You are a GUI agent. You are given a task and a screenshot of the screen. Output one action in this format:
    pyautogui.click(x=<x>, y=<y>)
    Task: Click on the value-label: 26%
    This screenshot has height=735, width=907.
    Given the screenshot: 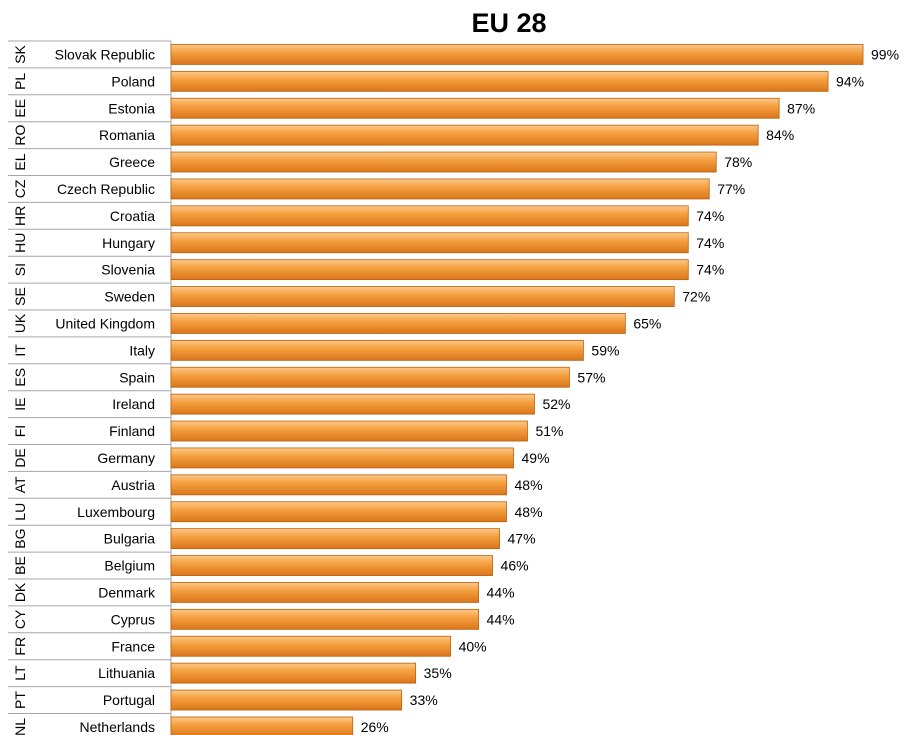 What is the action you would take?
    pyautogui.click(x=375, y=727)
    